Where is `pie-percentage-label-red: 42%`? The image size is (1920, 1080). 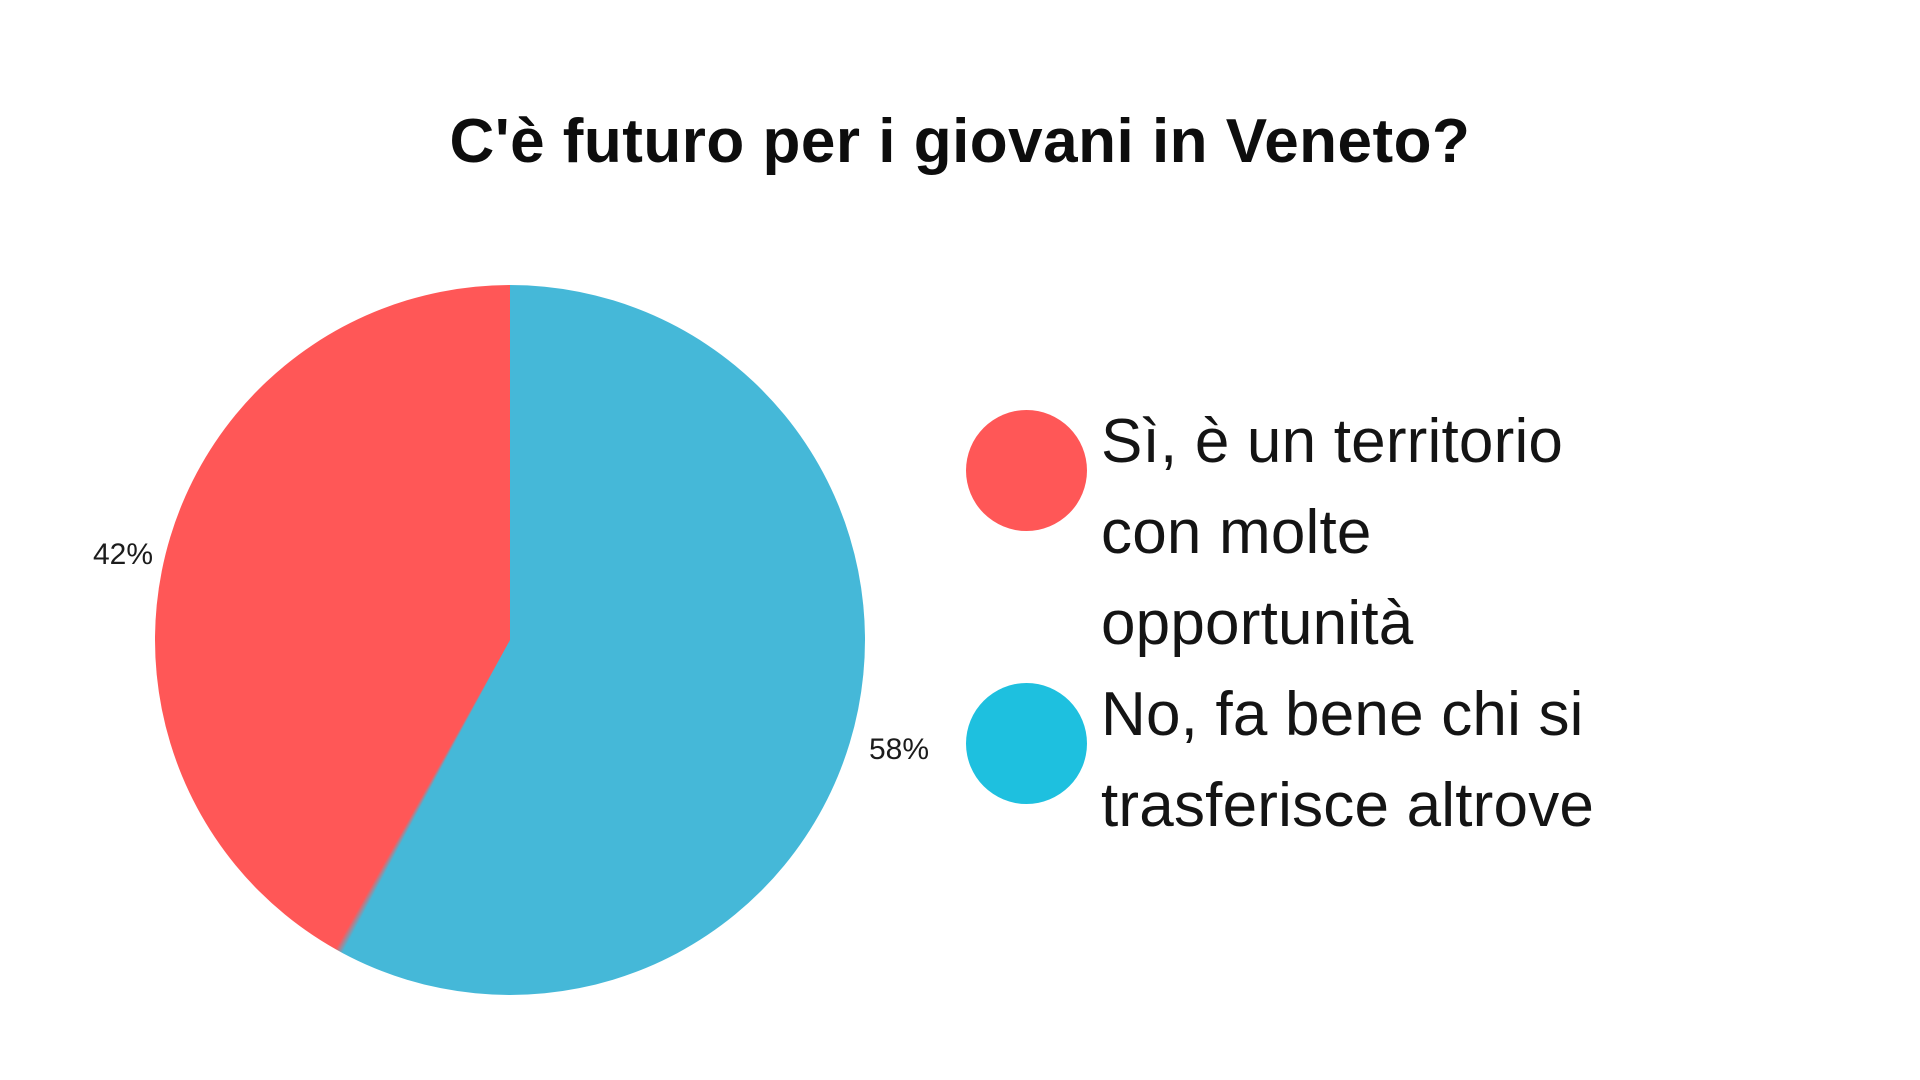
pie-percentage-label-red: 42% is located at coordinates (123, 554).